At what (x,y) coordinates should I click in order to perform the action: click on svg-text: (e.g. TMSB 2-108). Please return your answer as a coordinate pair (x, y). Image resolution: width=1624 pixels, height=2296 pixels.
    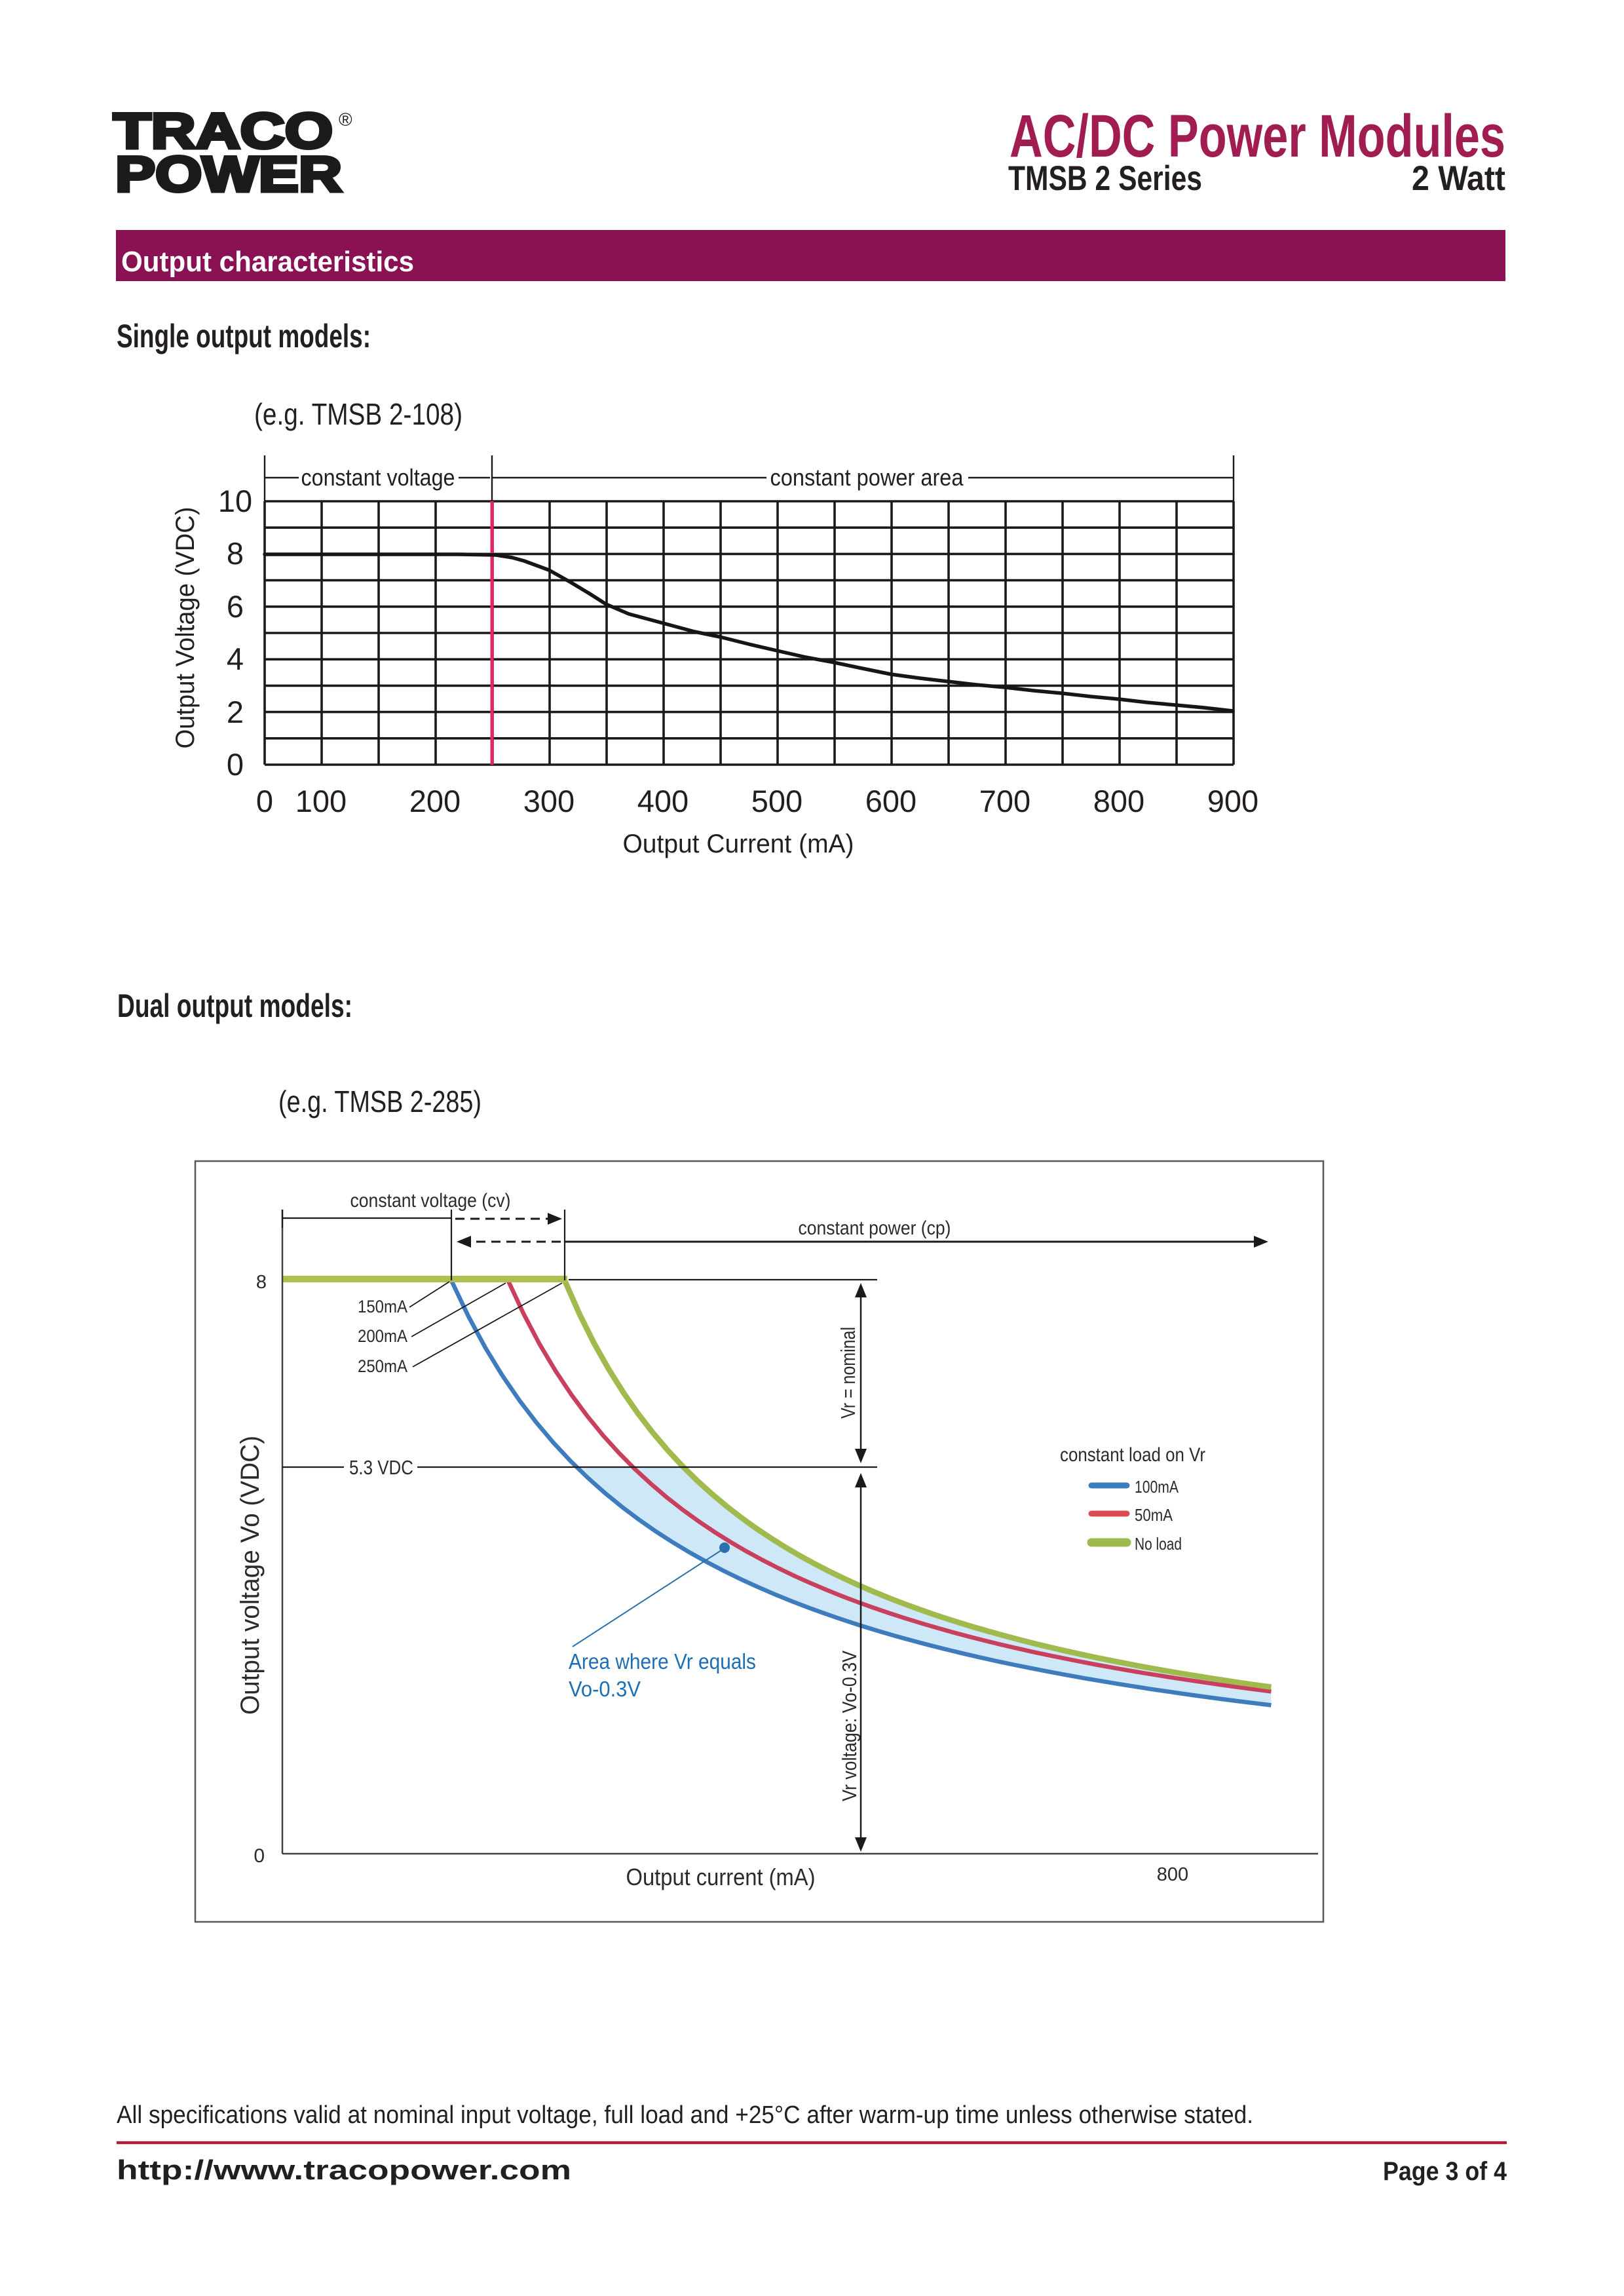
    Looking at the image, I should click on (358, 414).